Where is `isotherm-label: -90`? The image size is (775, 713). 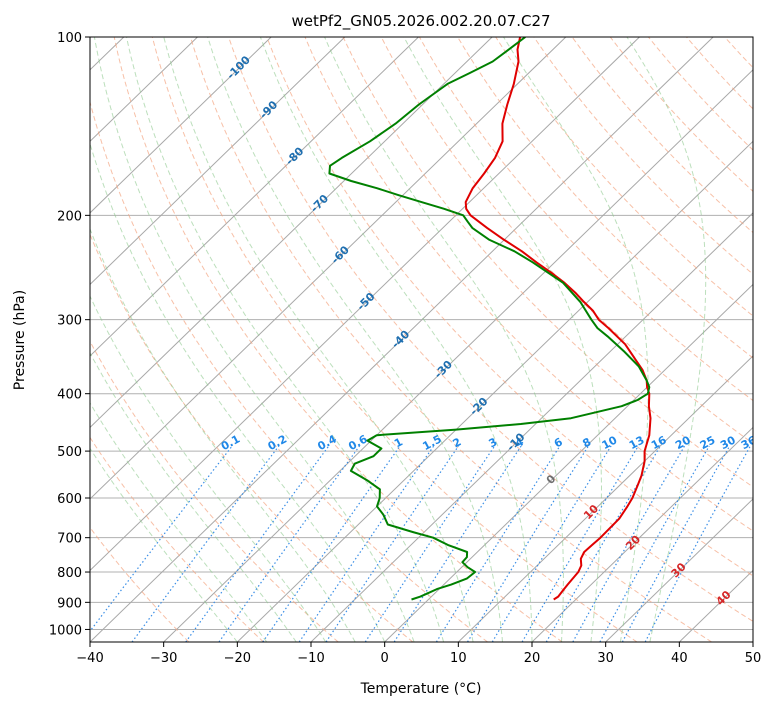
isotherm-label: -90 is located at coordinates (268, 109).